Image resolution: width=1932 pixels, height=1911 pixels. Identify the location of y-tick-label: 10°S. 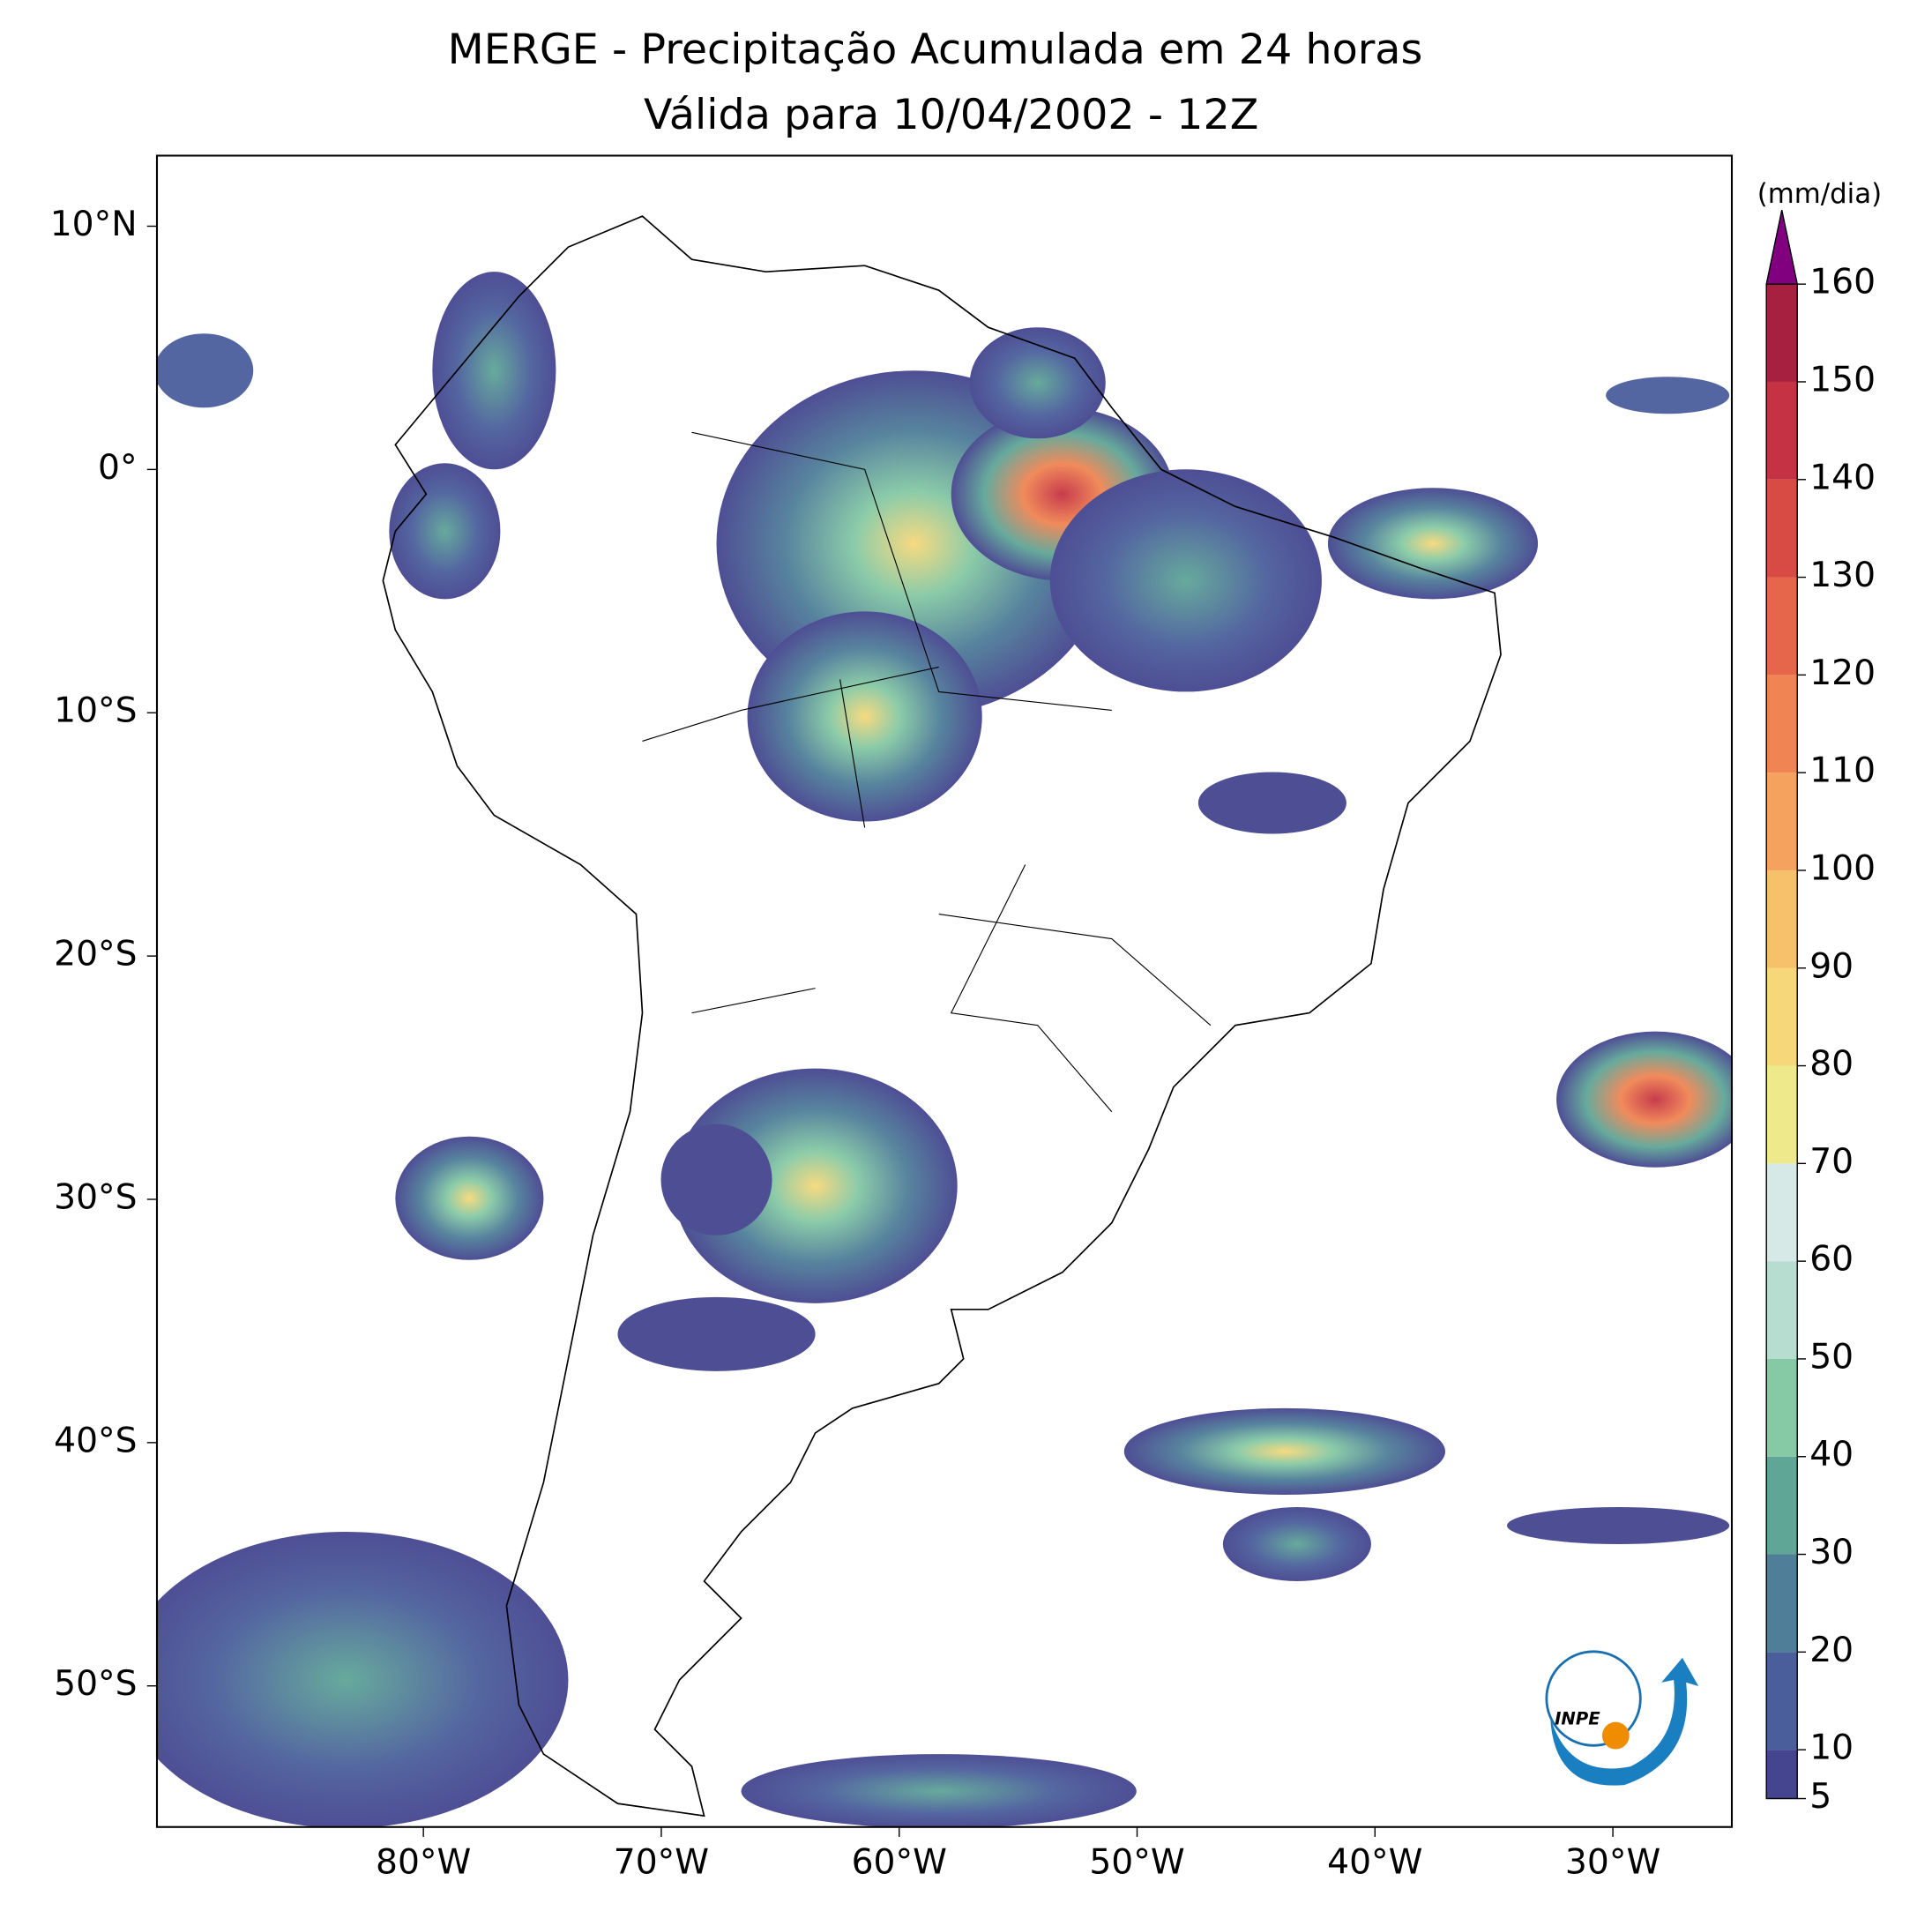
(95, 711).